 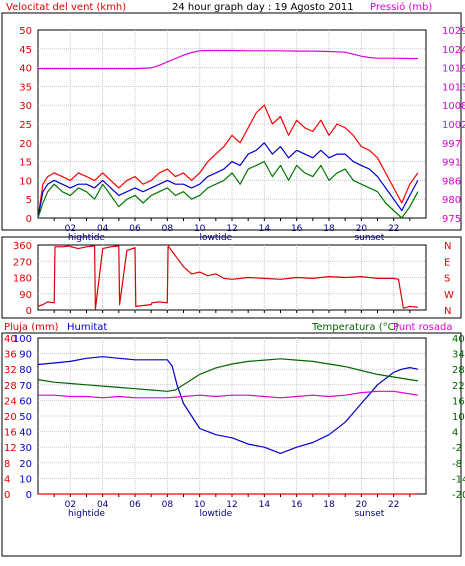 I want to click on y3-tick-label: 36, so click(x=10, y=355).